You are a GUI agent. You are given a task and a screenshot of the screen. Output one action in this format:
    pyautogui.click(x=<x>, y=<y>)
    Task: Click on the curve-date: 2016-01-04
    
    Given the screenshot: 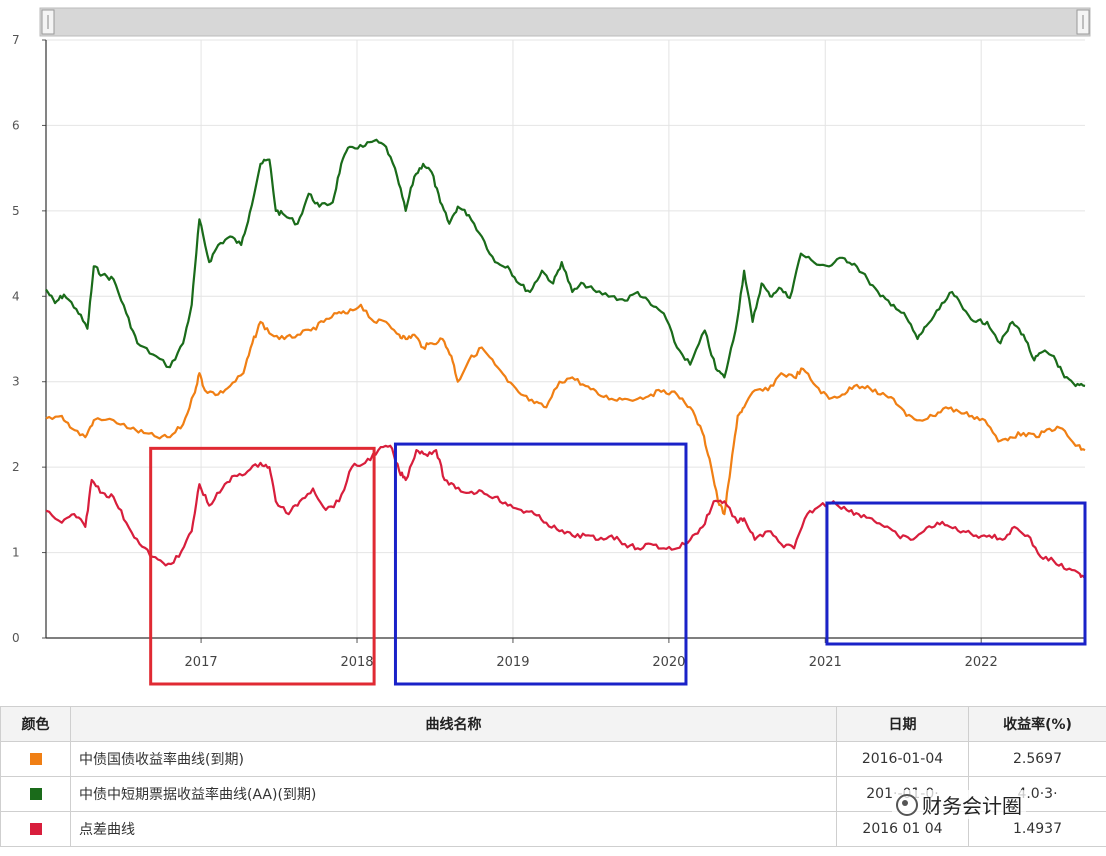 What is the action you would take?
    pyautogui.click(x=902, y=759)
    